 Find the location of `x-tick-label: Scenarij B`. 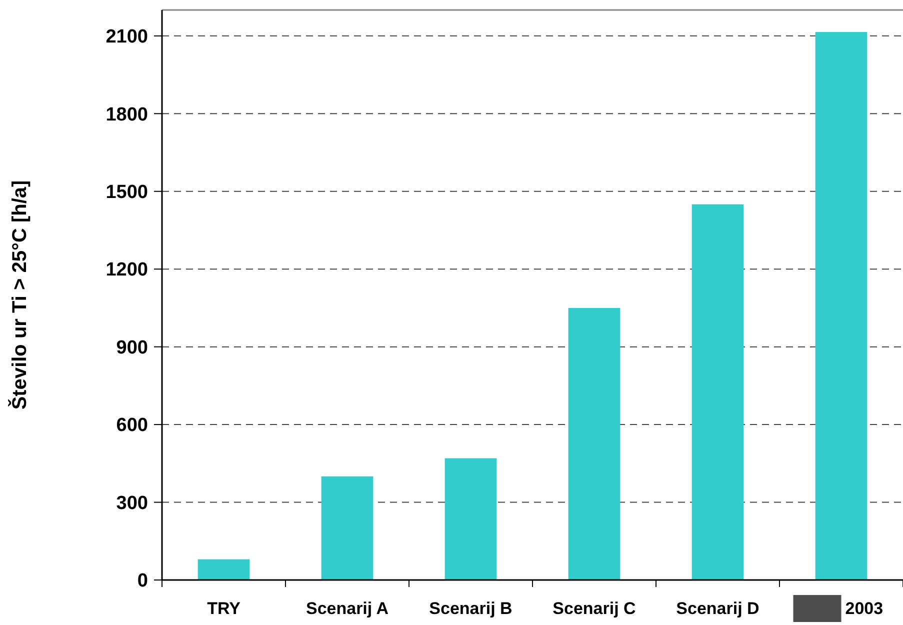

x-tick-label: Scenarij B is located at coordinates (470, 608).